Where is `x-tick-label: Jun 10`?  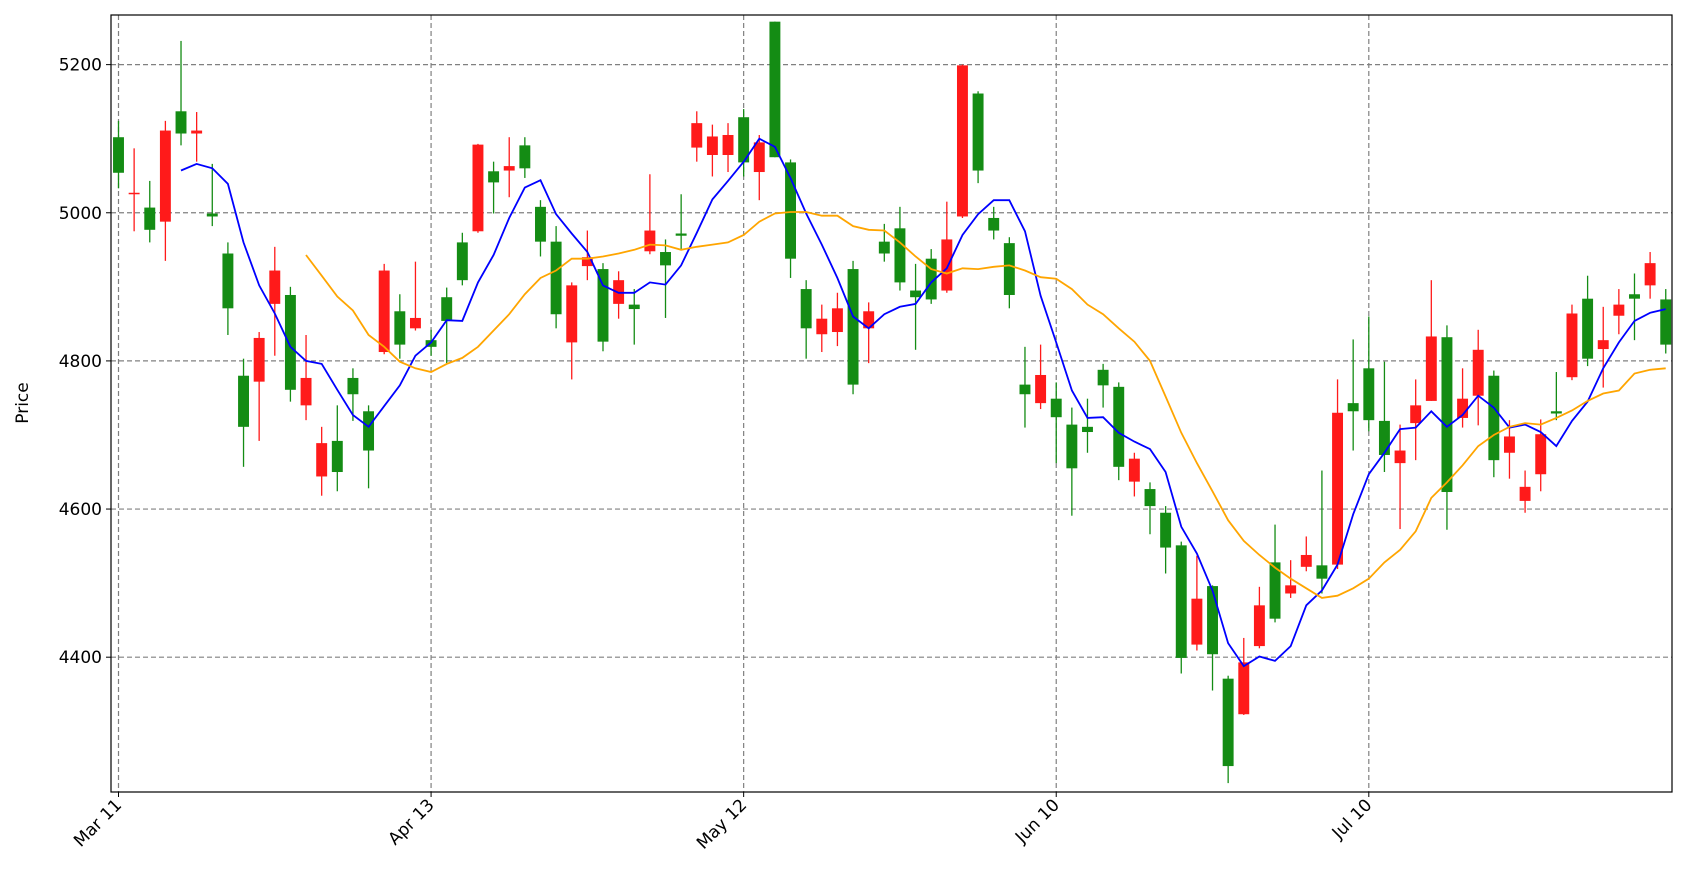 x-tick-label: Jun 10 is located at coordinates (1037, 821).